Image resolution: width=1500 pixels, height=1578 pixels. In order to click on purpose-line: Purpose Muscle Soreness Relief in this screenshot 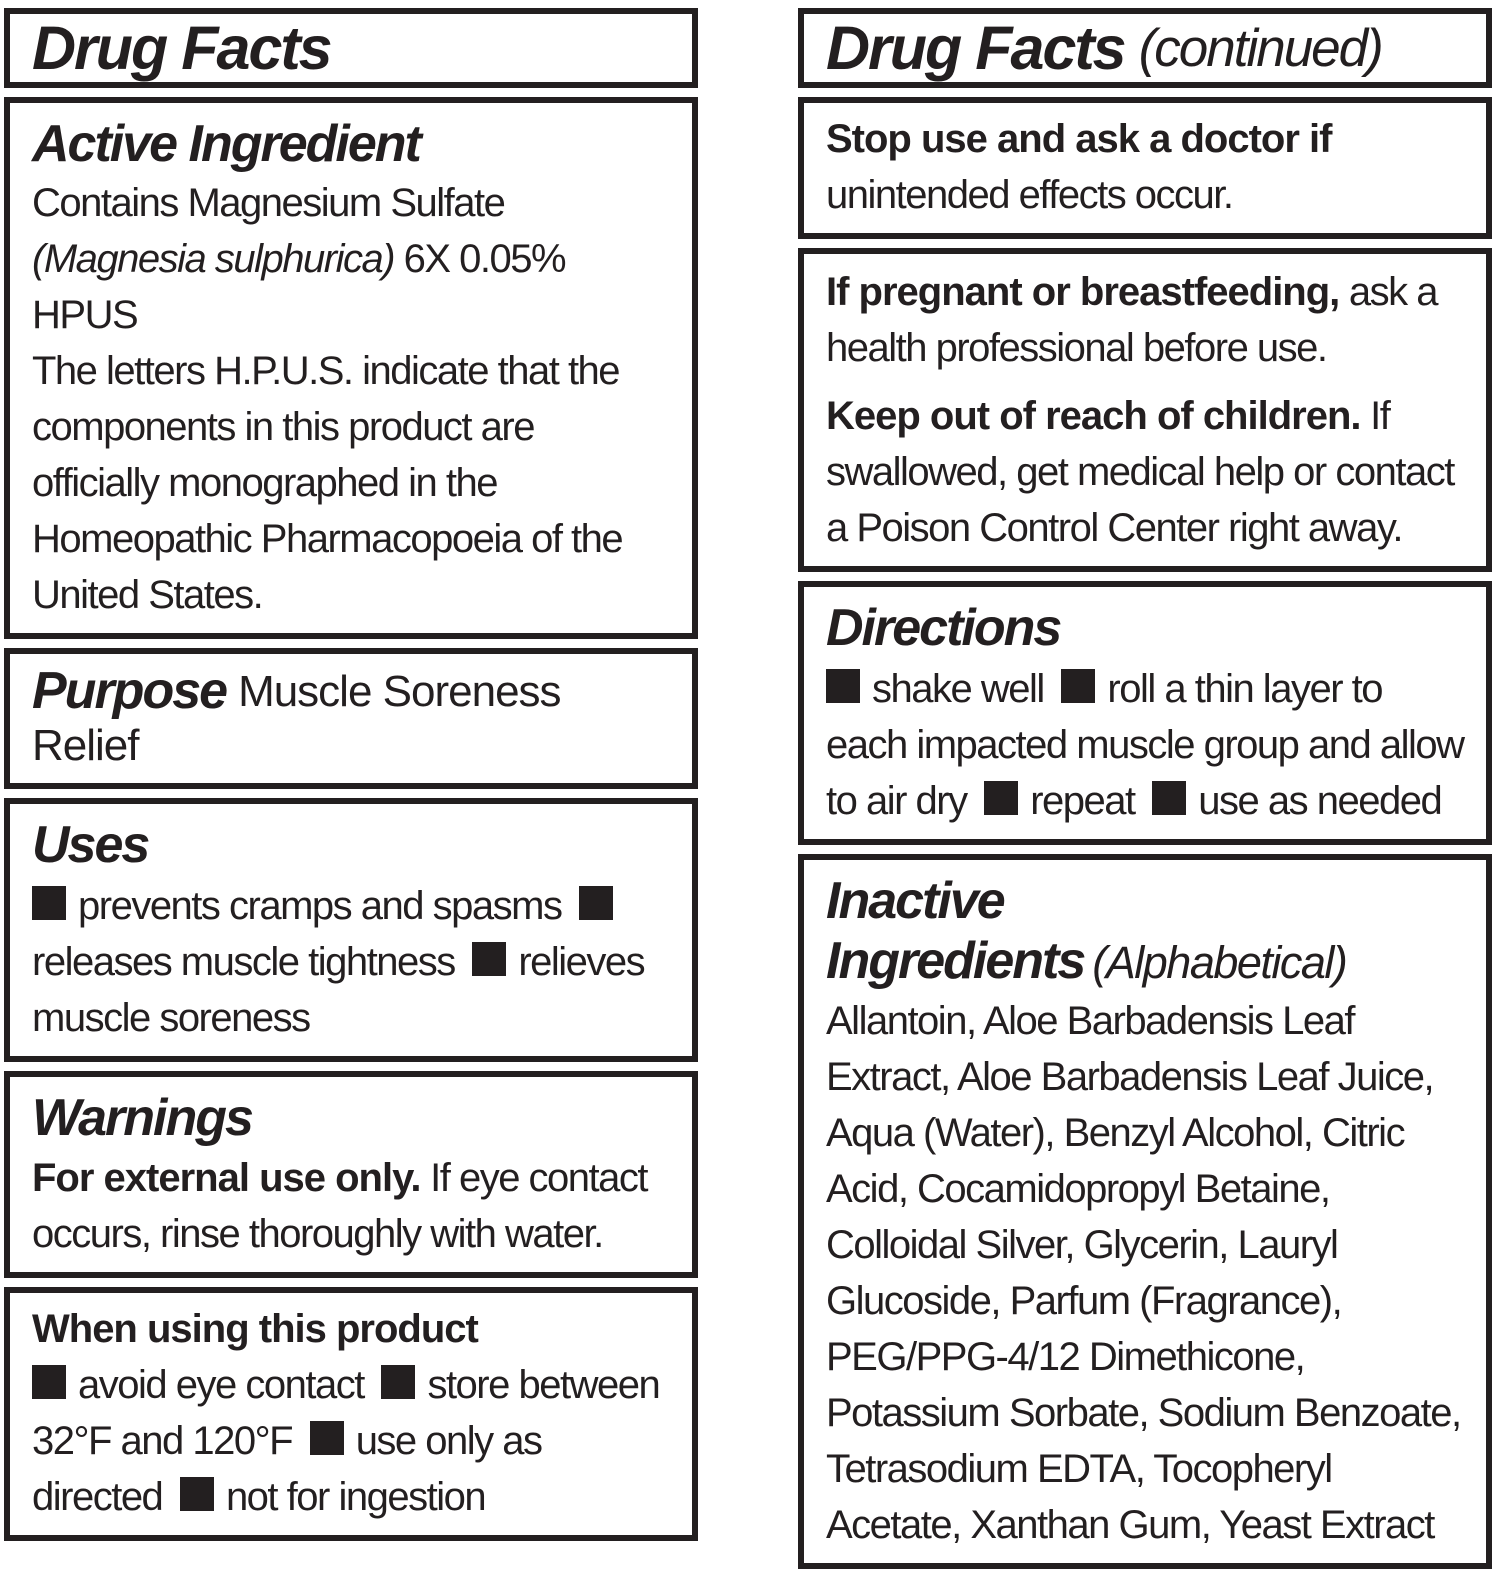, I will do `click(351, 717)`.